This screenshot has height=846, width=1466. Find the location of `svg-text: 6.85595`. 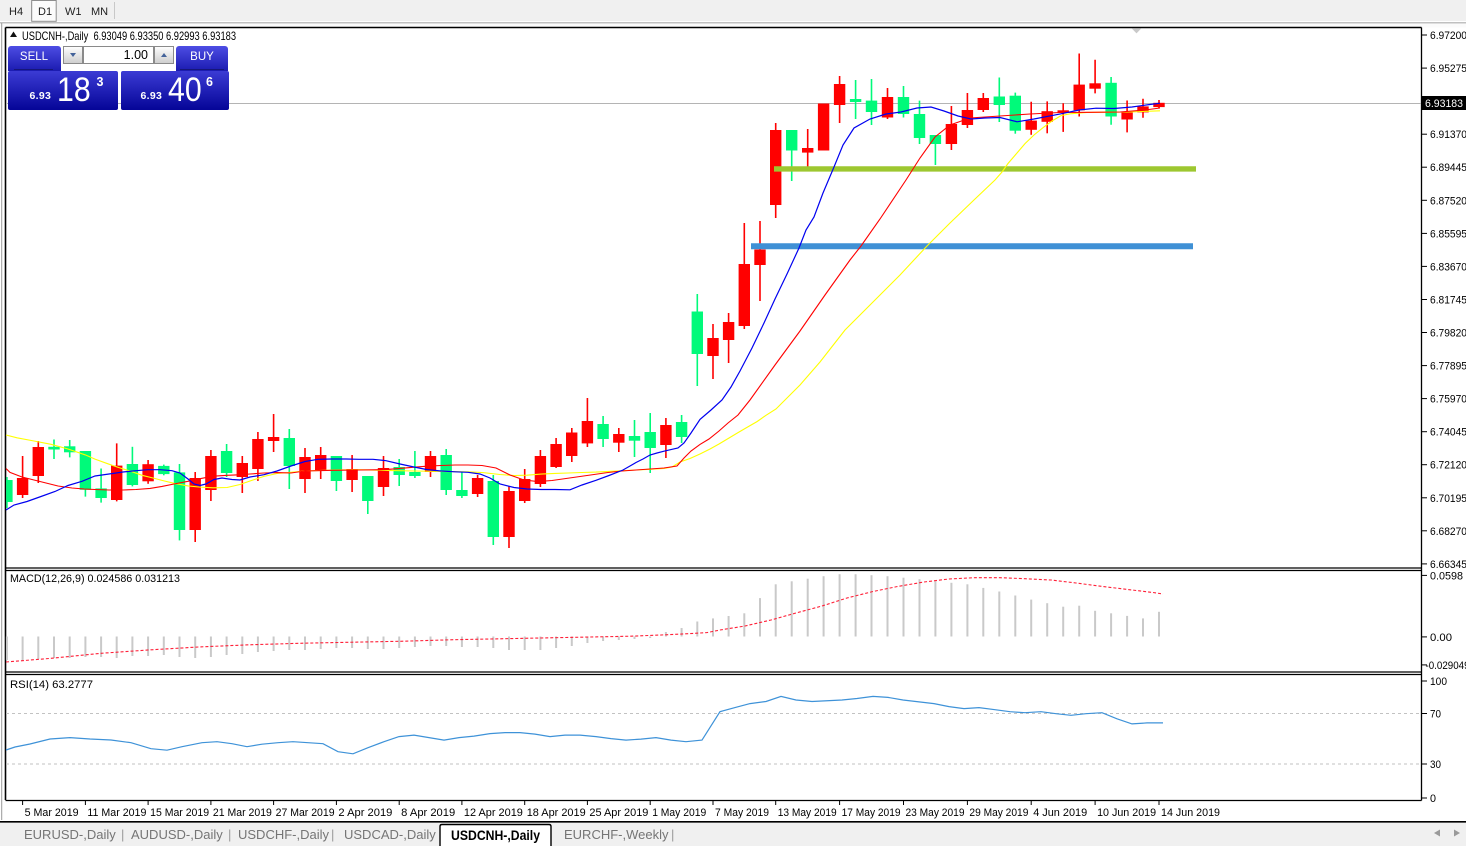

svg-text: 6.85595 is located at coordinates (1448, 234).